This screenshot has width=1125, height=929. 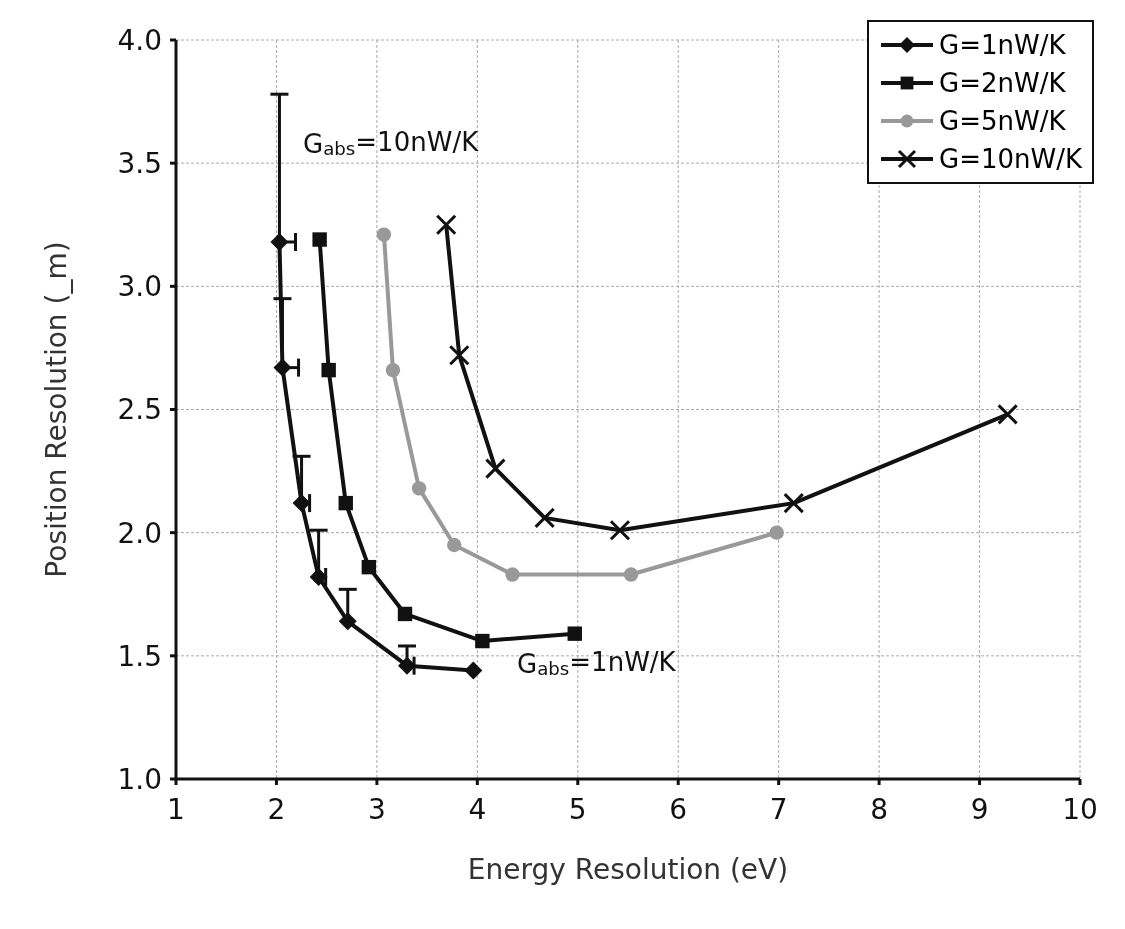 I want to click on legend-label: G=1nW/K, so click(x=1002, y=45).